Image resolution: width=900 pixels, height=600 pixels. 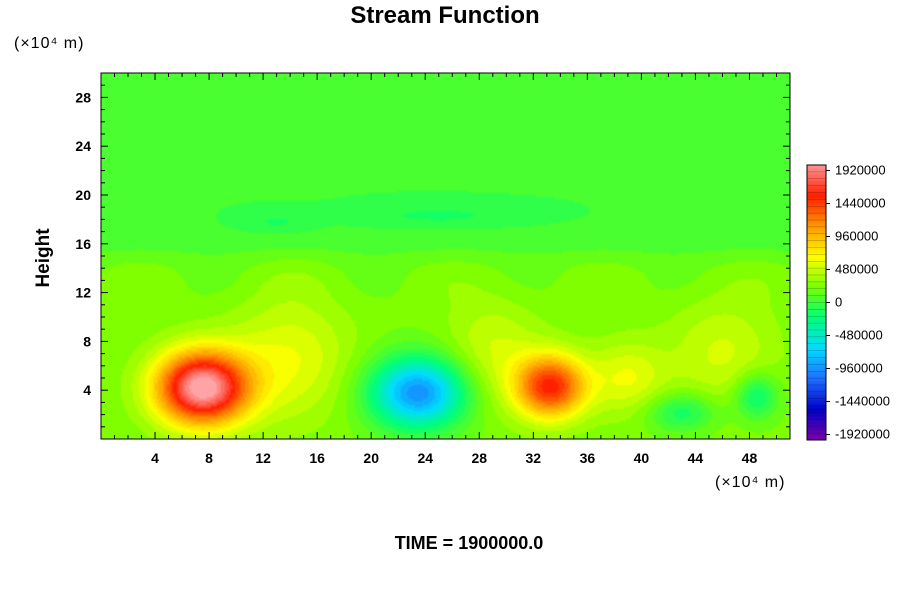 What do you see at coordinates (696, 458) in the screenshot?
I see `x-tick-label: 44` at bounding box center [696, 458].